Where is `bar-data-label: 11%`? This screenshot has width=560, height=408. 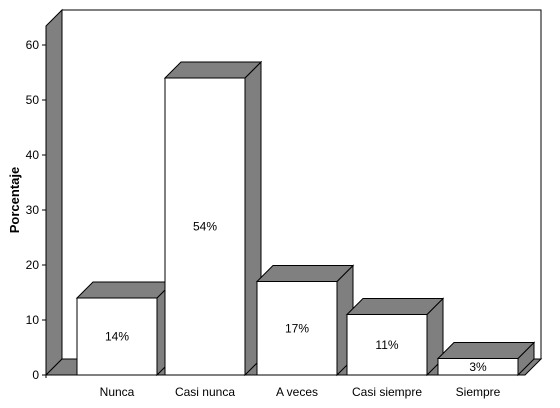
bar-data-label: 11% is located at coordinates (386, 345).